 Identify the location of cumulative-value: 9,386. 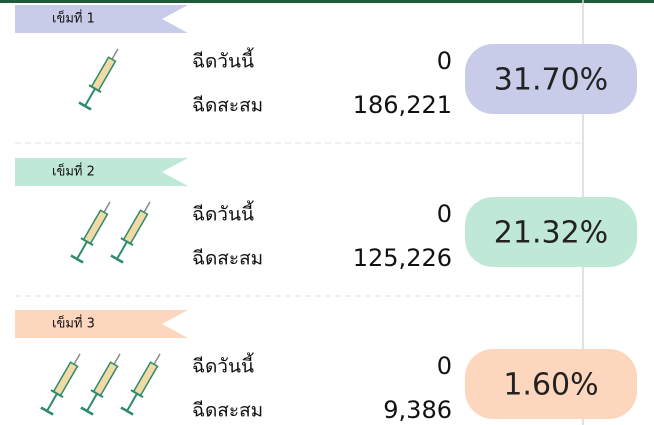
(417, 410).